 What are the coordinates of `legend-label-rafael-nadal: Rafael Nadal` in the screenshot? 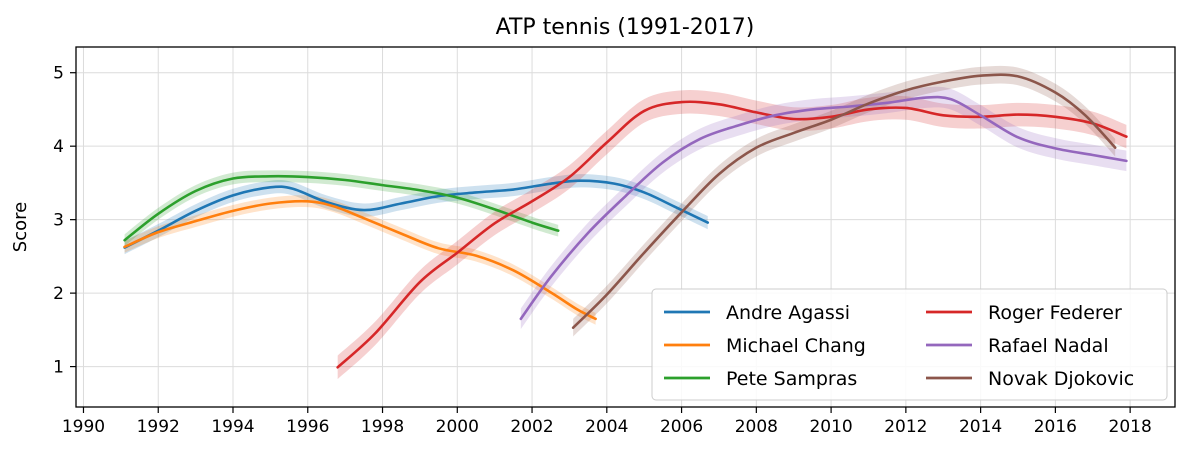 It's located at (1048, 346).